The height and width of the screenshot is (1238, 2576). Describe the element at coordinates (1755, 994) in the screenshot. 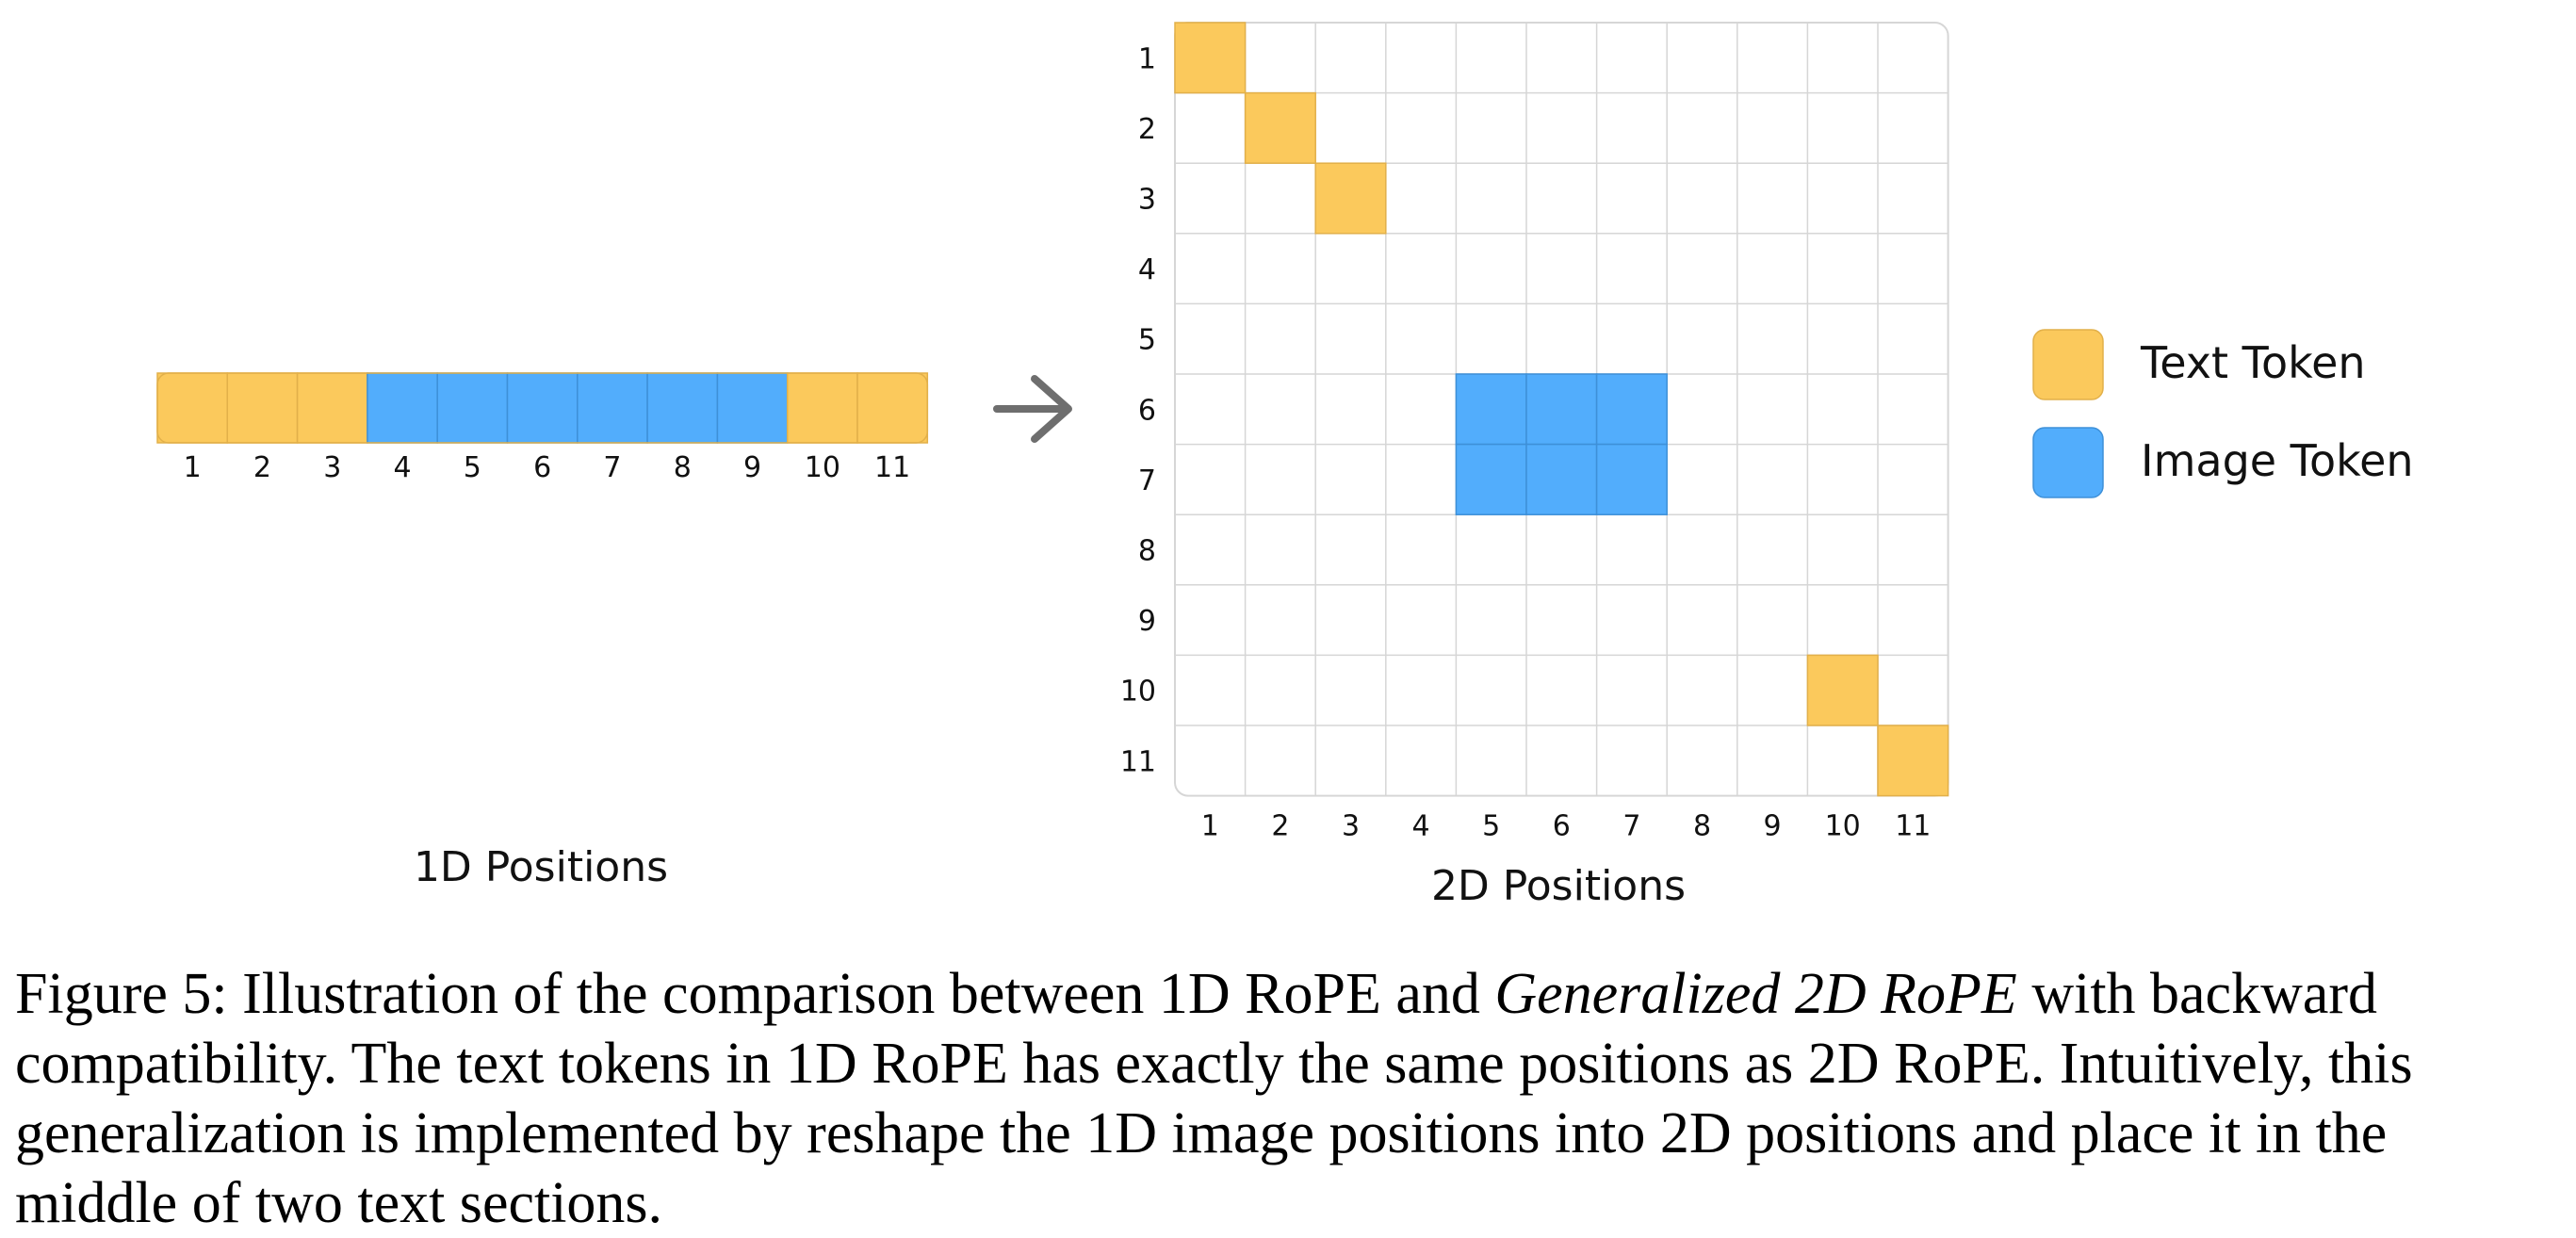

I see `caption-italic: Generalized 2D RoPE` at that location.